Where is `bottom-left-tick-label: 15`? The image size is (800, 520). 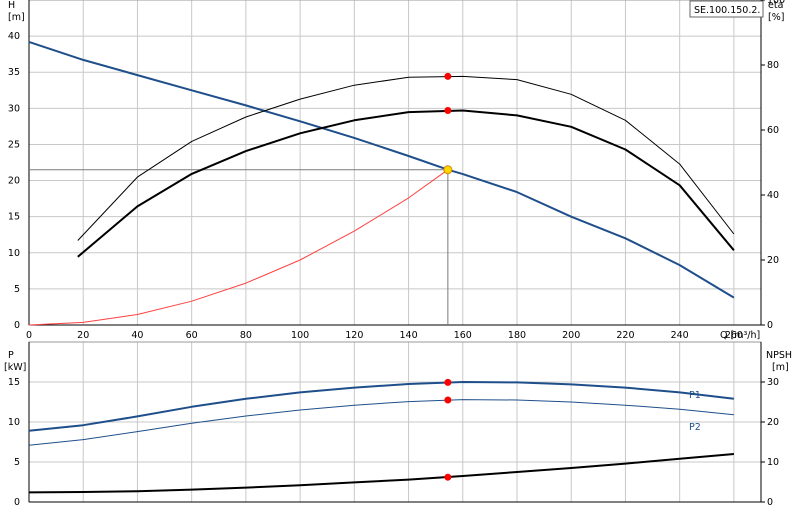 bottom-left-tick-label: 15 is located at coordinates (14, 382).